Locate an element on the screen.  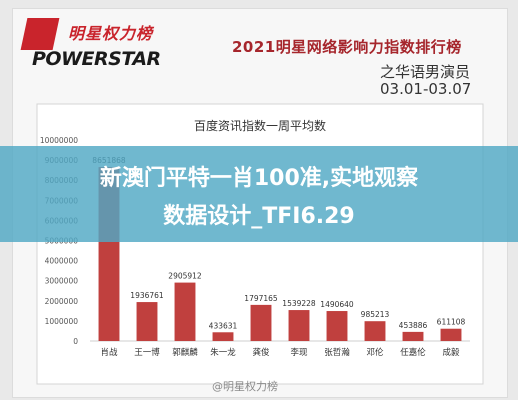
bar-value-label: 1797165 is located at coordinates (261, 298).